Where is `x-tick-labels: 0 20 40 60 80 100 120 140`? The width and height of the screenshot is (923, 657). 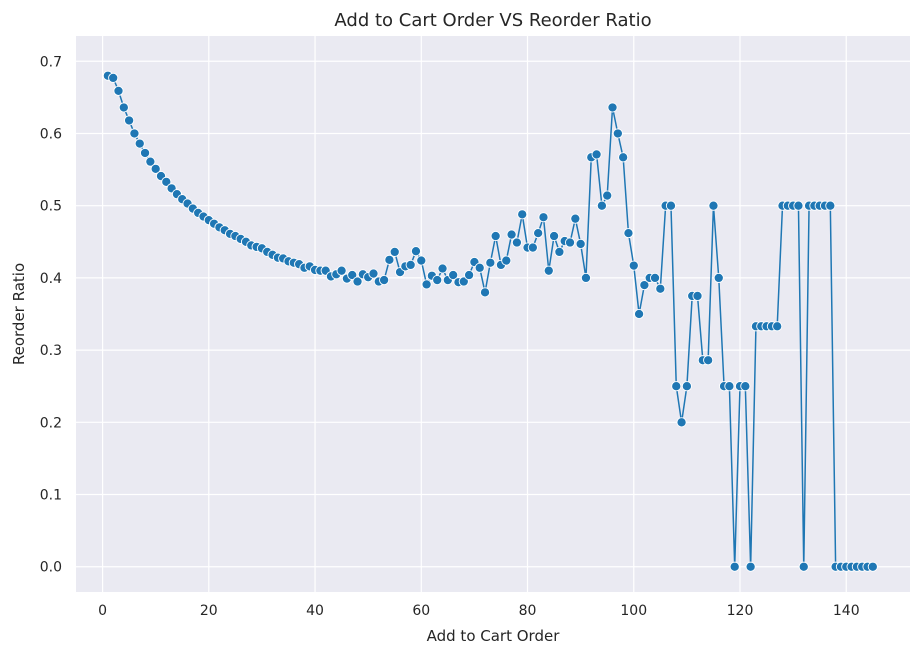 x-tick-labels: 0 20 40 60 80 100 120 140 is located at coordinates (479, 611).